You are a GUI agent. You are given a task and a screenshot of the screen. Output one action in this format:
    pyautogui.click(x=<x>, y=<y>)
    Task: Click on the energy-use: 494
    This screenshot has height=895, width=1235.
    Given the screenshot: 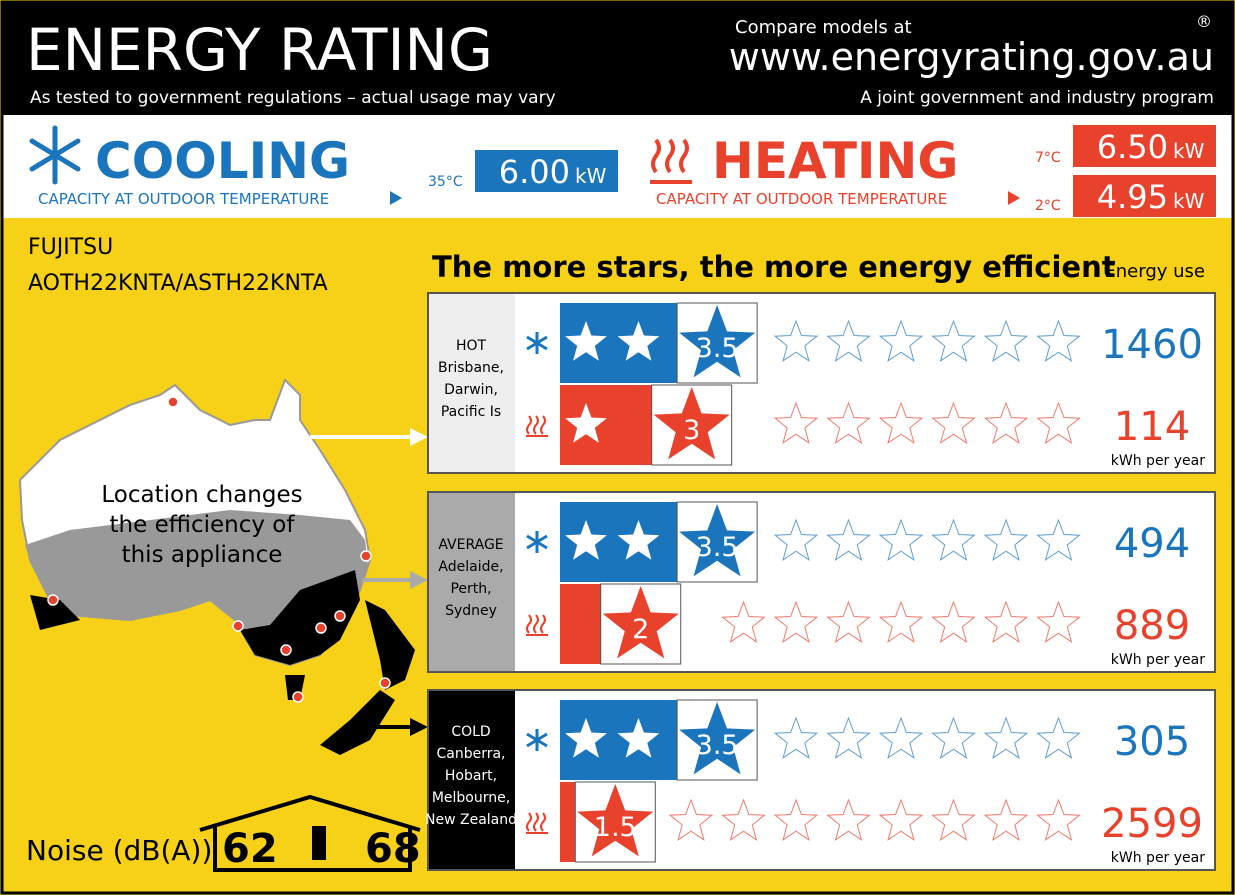 What is the action you would take?
    pyautogui.click(x=1152, y=544)
    